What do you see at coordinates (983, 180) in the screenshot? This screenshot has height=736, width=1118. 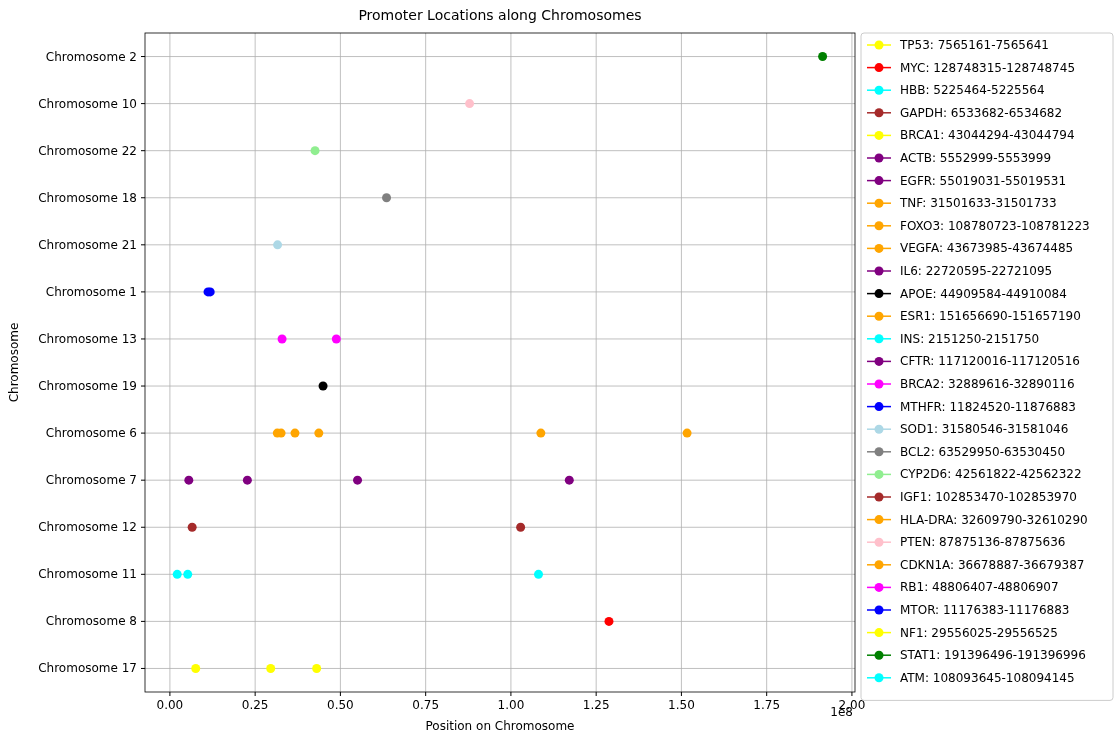 I see `legend-label: EGFR: 55019031-55019531` at bounding box center [983, 180].